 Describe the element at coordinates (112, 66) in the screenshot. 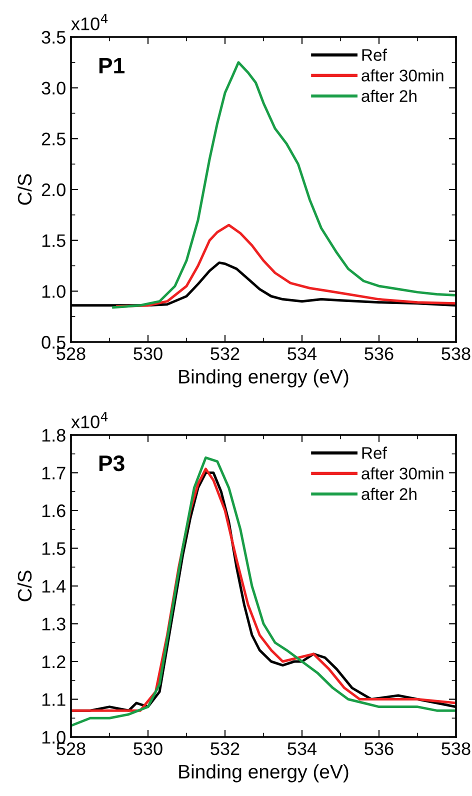

I see `annotation: P1` at that location.